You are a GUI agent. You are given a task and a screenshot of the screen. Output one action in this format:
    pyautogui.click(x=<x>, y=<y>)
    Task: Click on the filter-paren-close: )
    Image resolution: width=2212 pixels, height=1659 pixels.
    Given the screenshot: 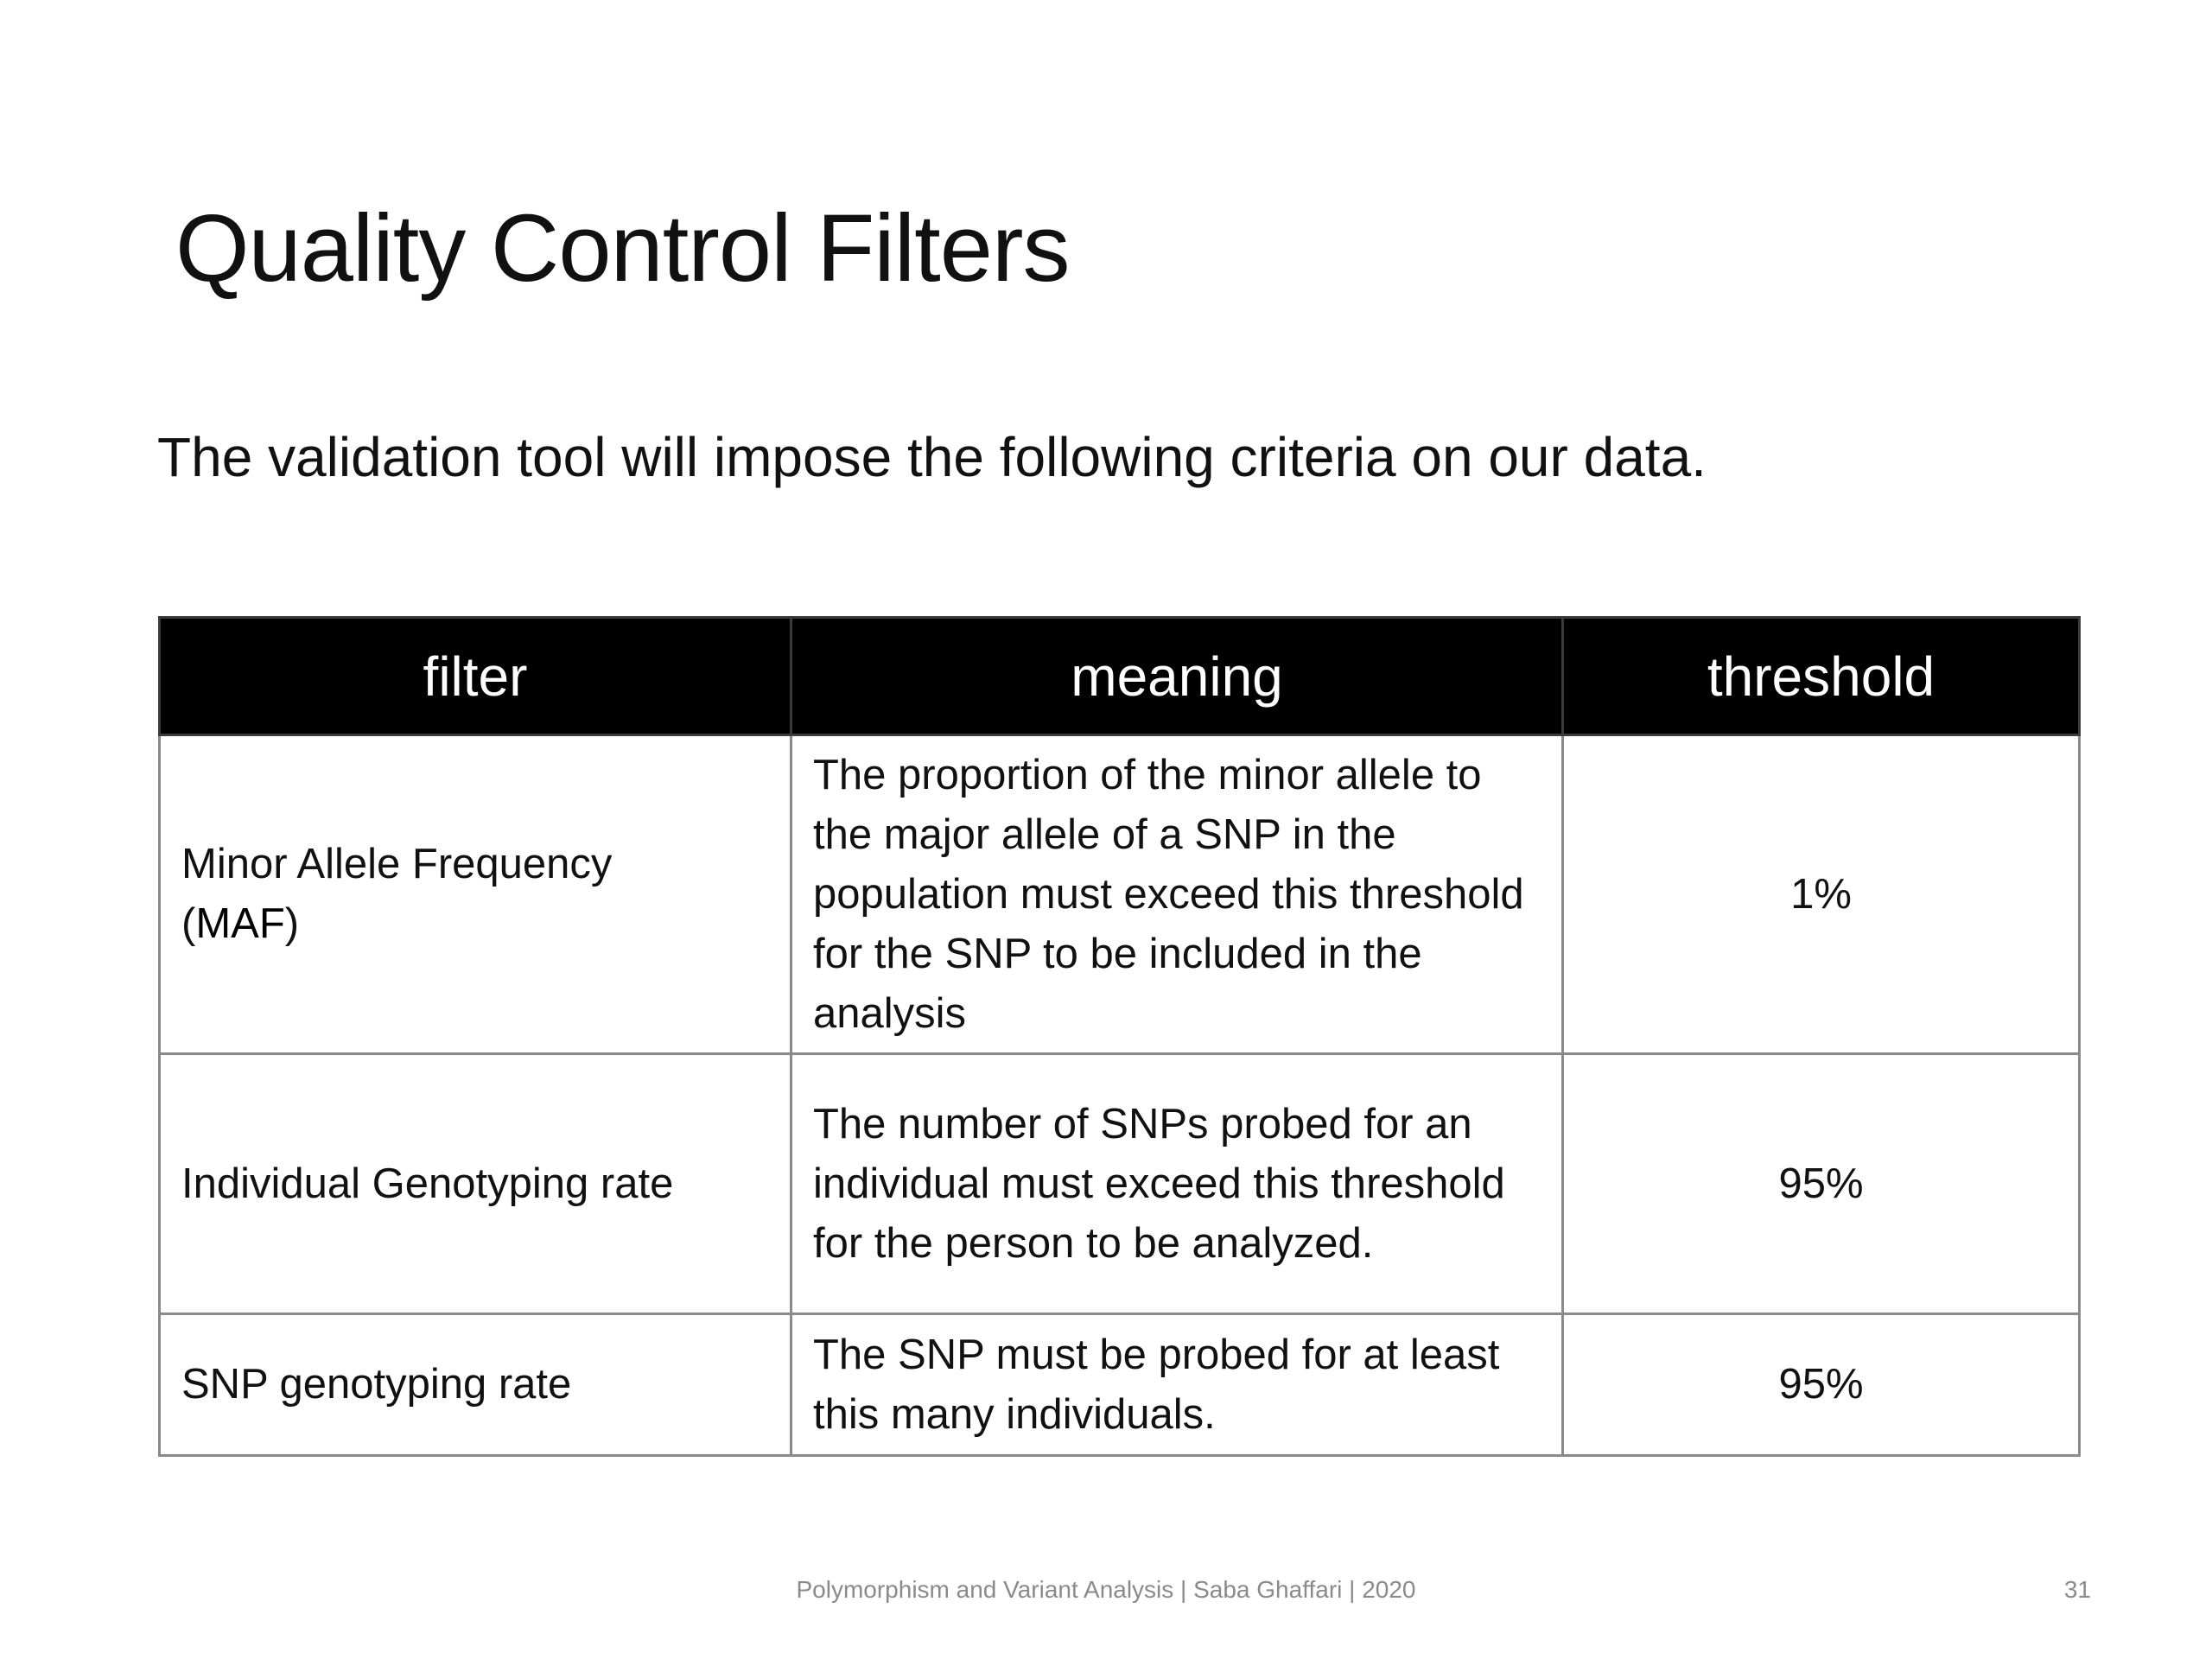 What is the action you would take?
    pyautogui.click(x=292, y=923)
    